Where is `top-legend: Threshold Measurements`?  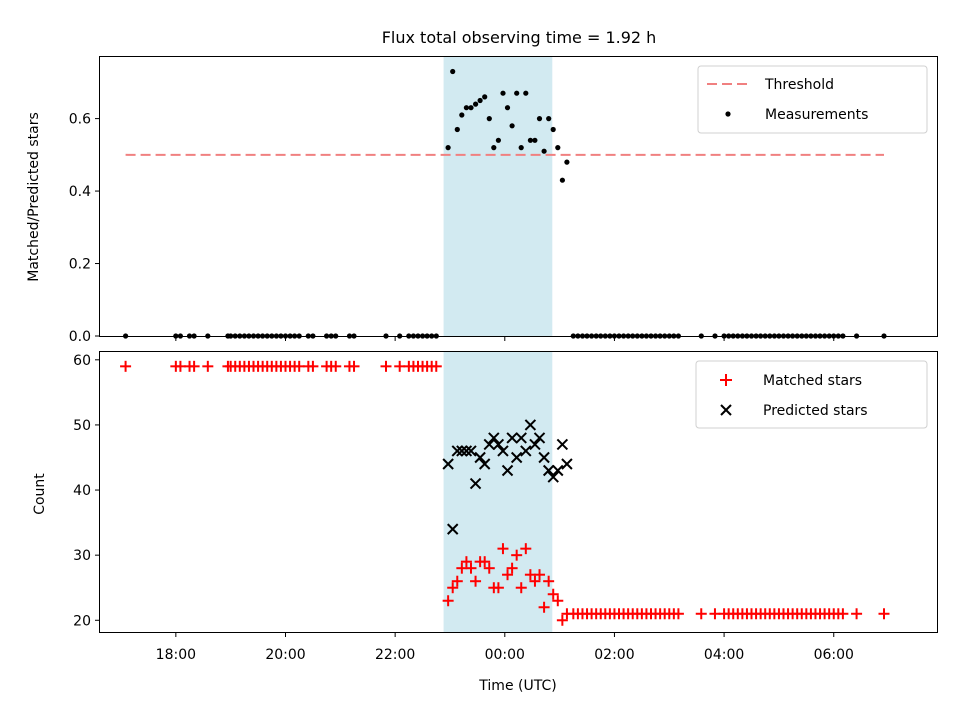
top-legend: Threshold Measurements is located at coordinates (812, 99).